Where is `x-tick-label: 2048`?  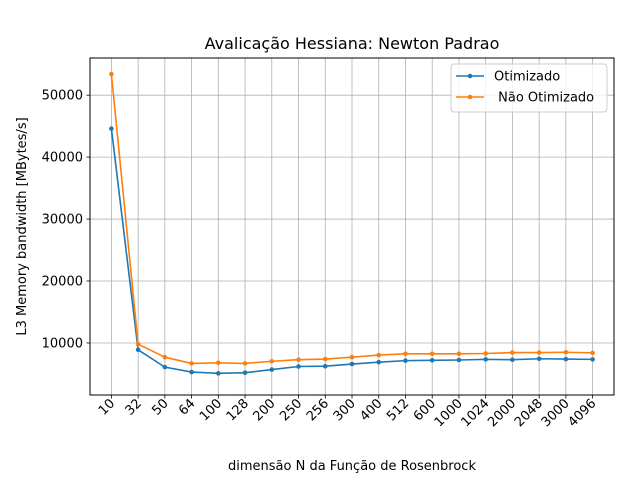 x-tick-label: 2048 is located at coordinates (529, 413).